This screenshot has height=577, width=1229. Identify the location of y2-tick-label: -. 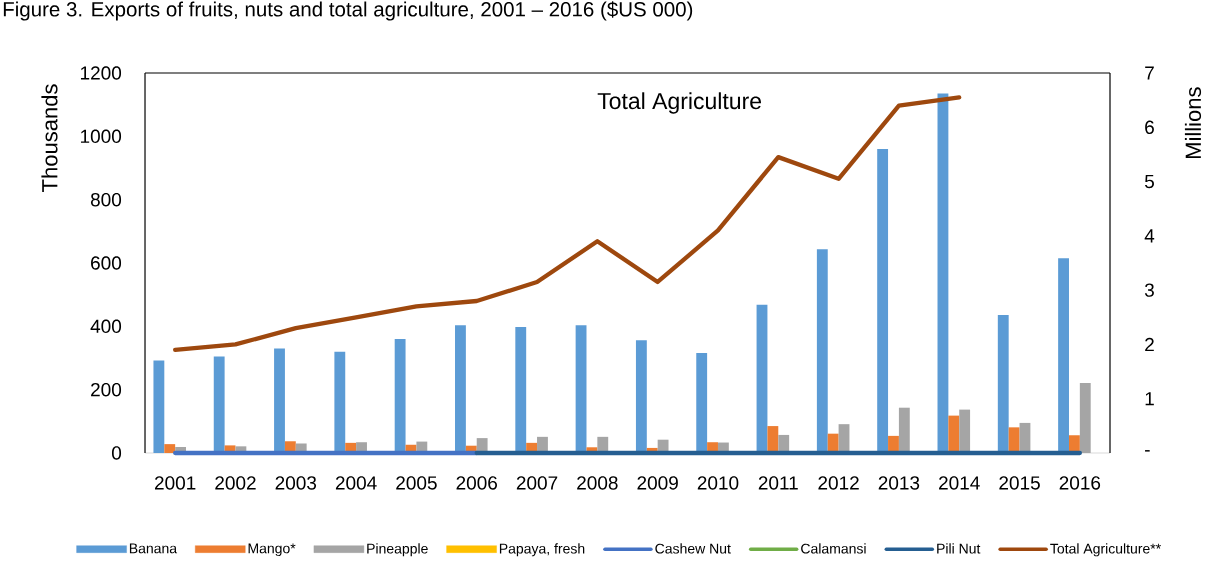
(1147, 451).